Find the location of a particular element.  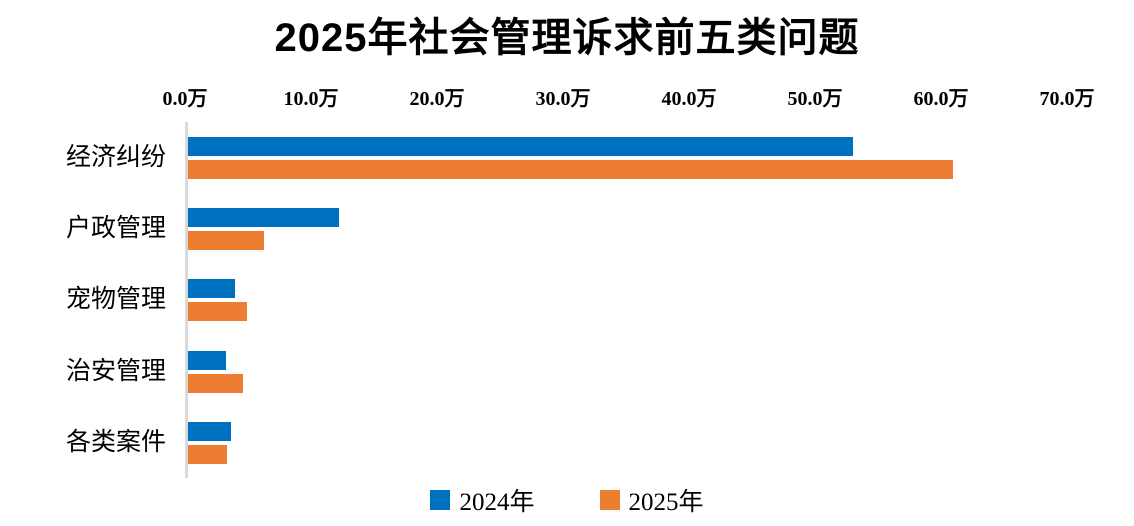

x-axis-tick-label: 30.0万 is located at coordinates (563, 99).